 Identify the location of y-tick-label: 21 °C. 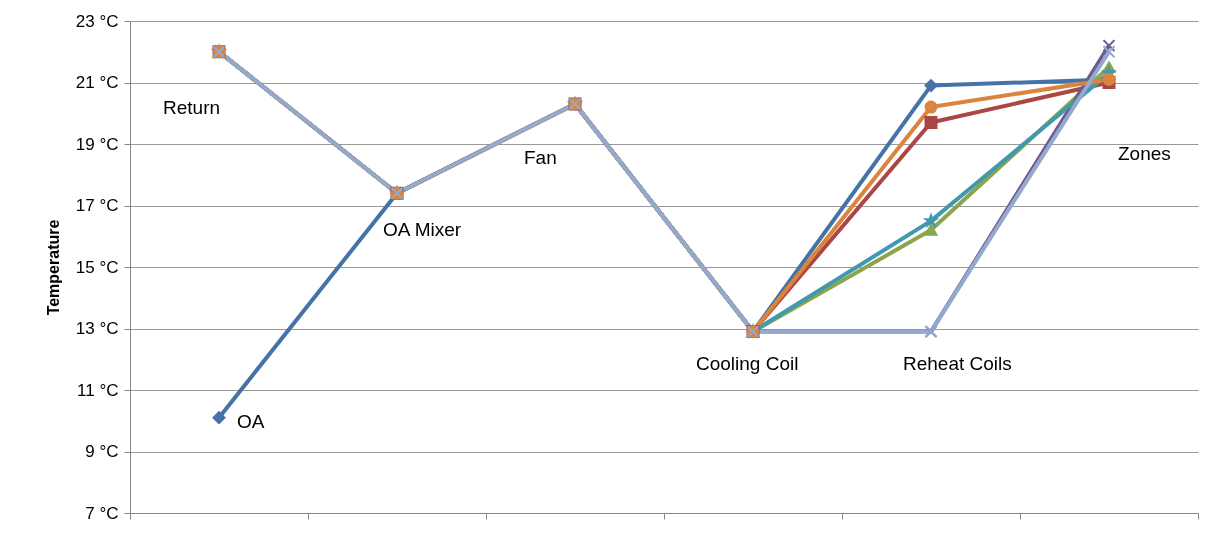
(97, 82).